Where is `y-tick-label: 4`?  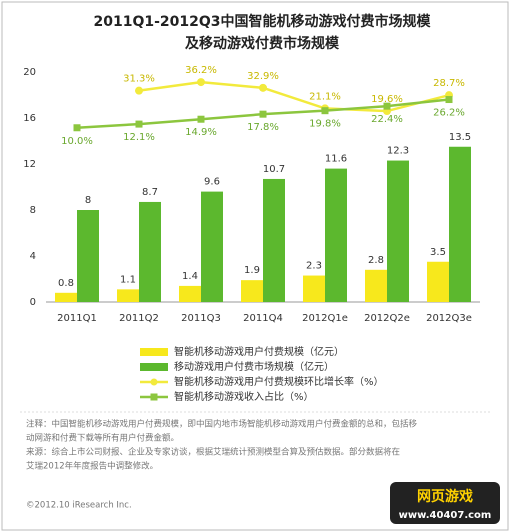 y-tick-label: 4 is located at coordinates (33, 256).